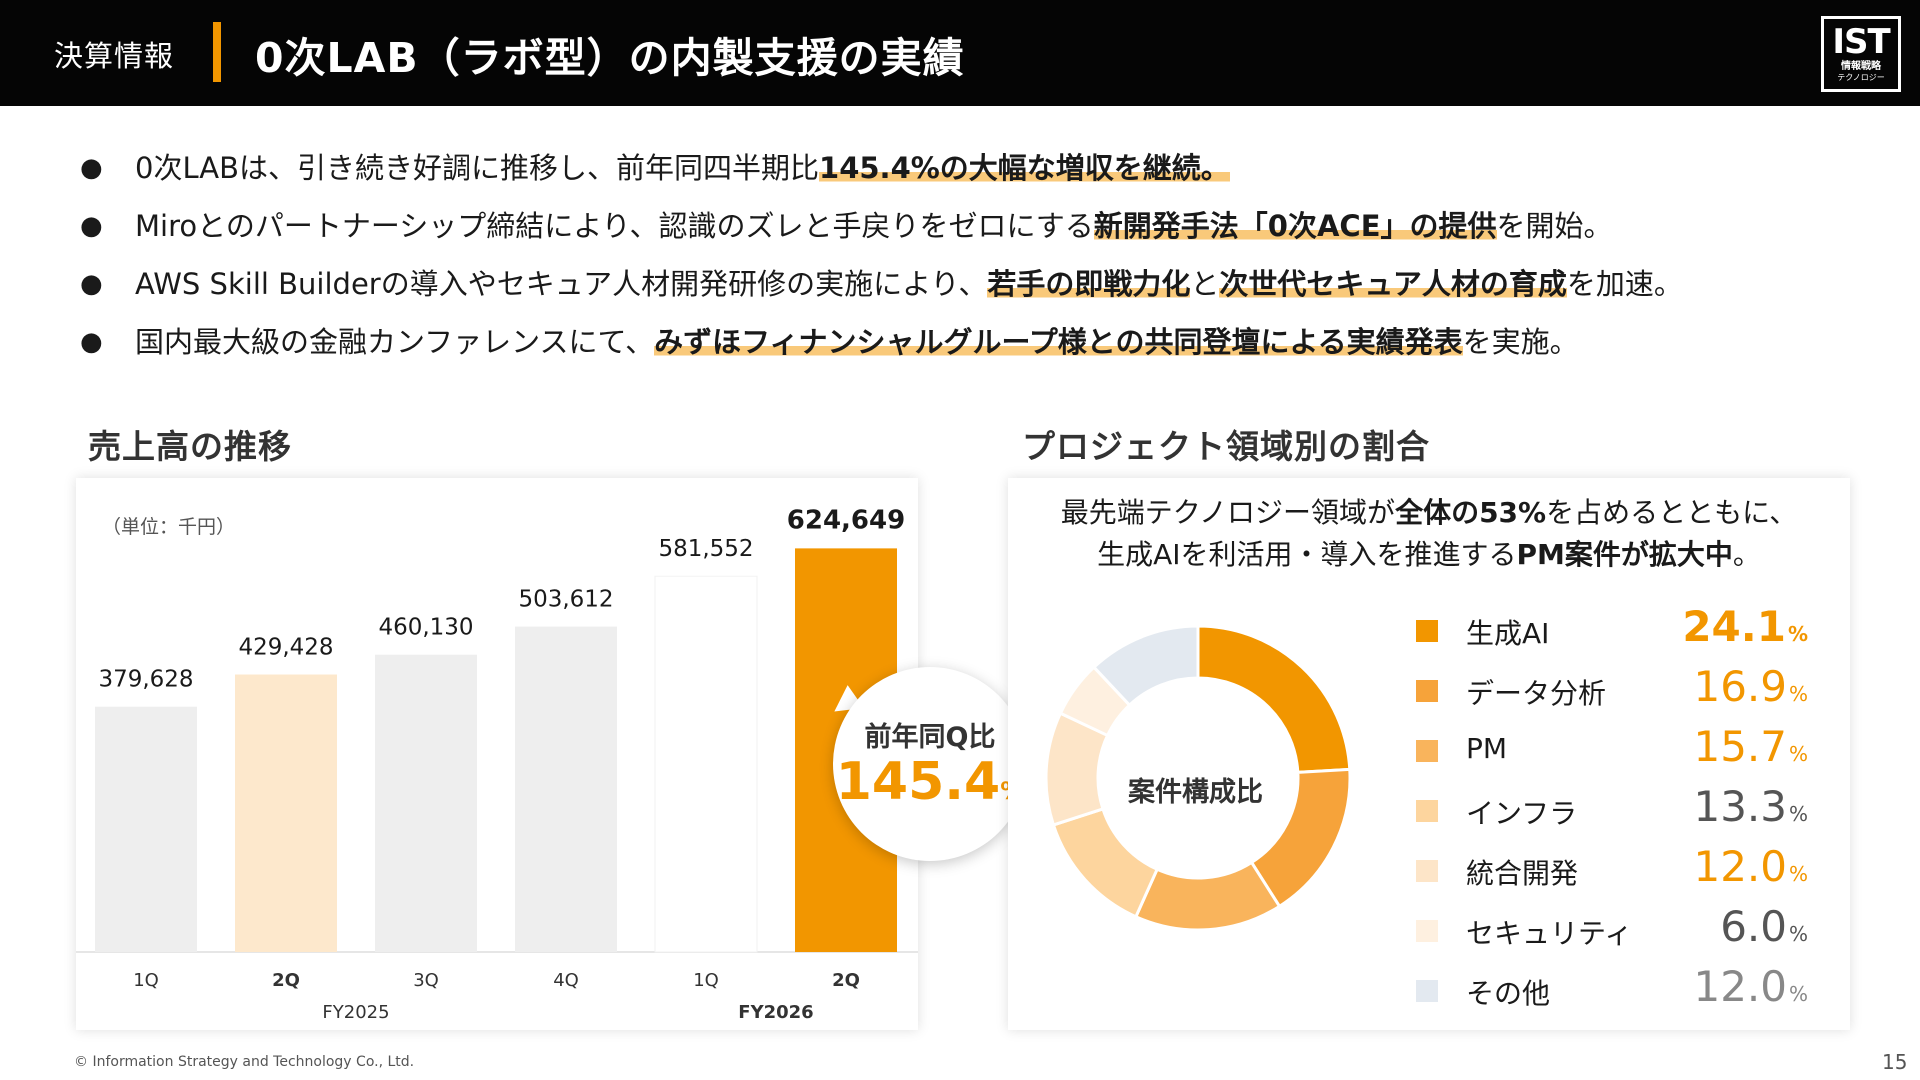 This screenshot has width=1920, height=1080. I want to click on legend-value: 24.1%, so click(1745, 626).